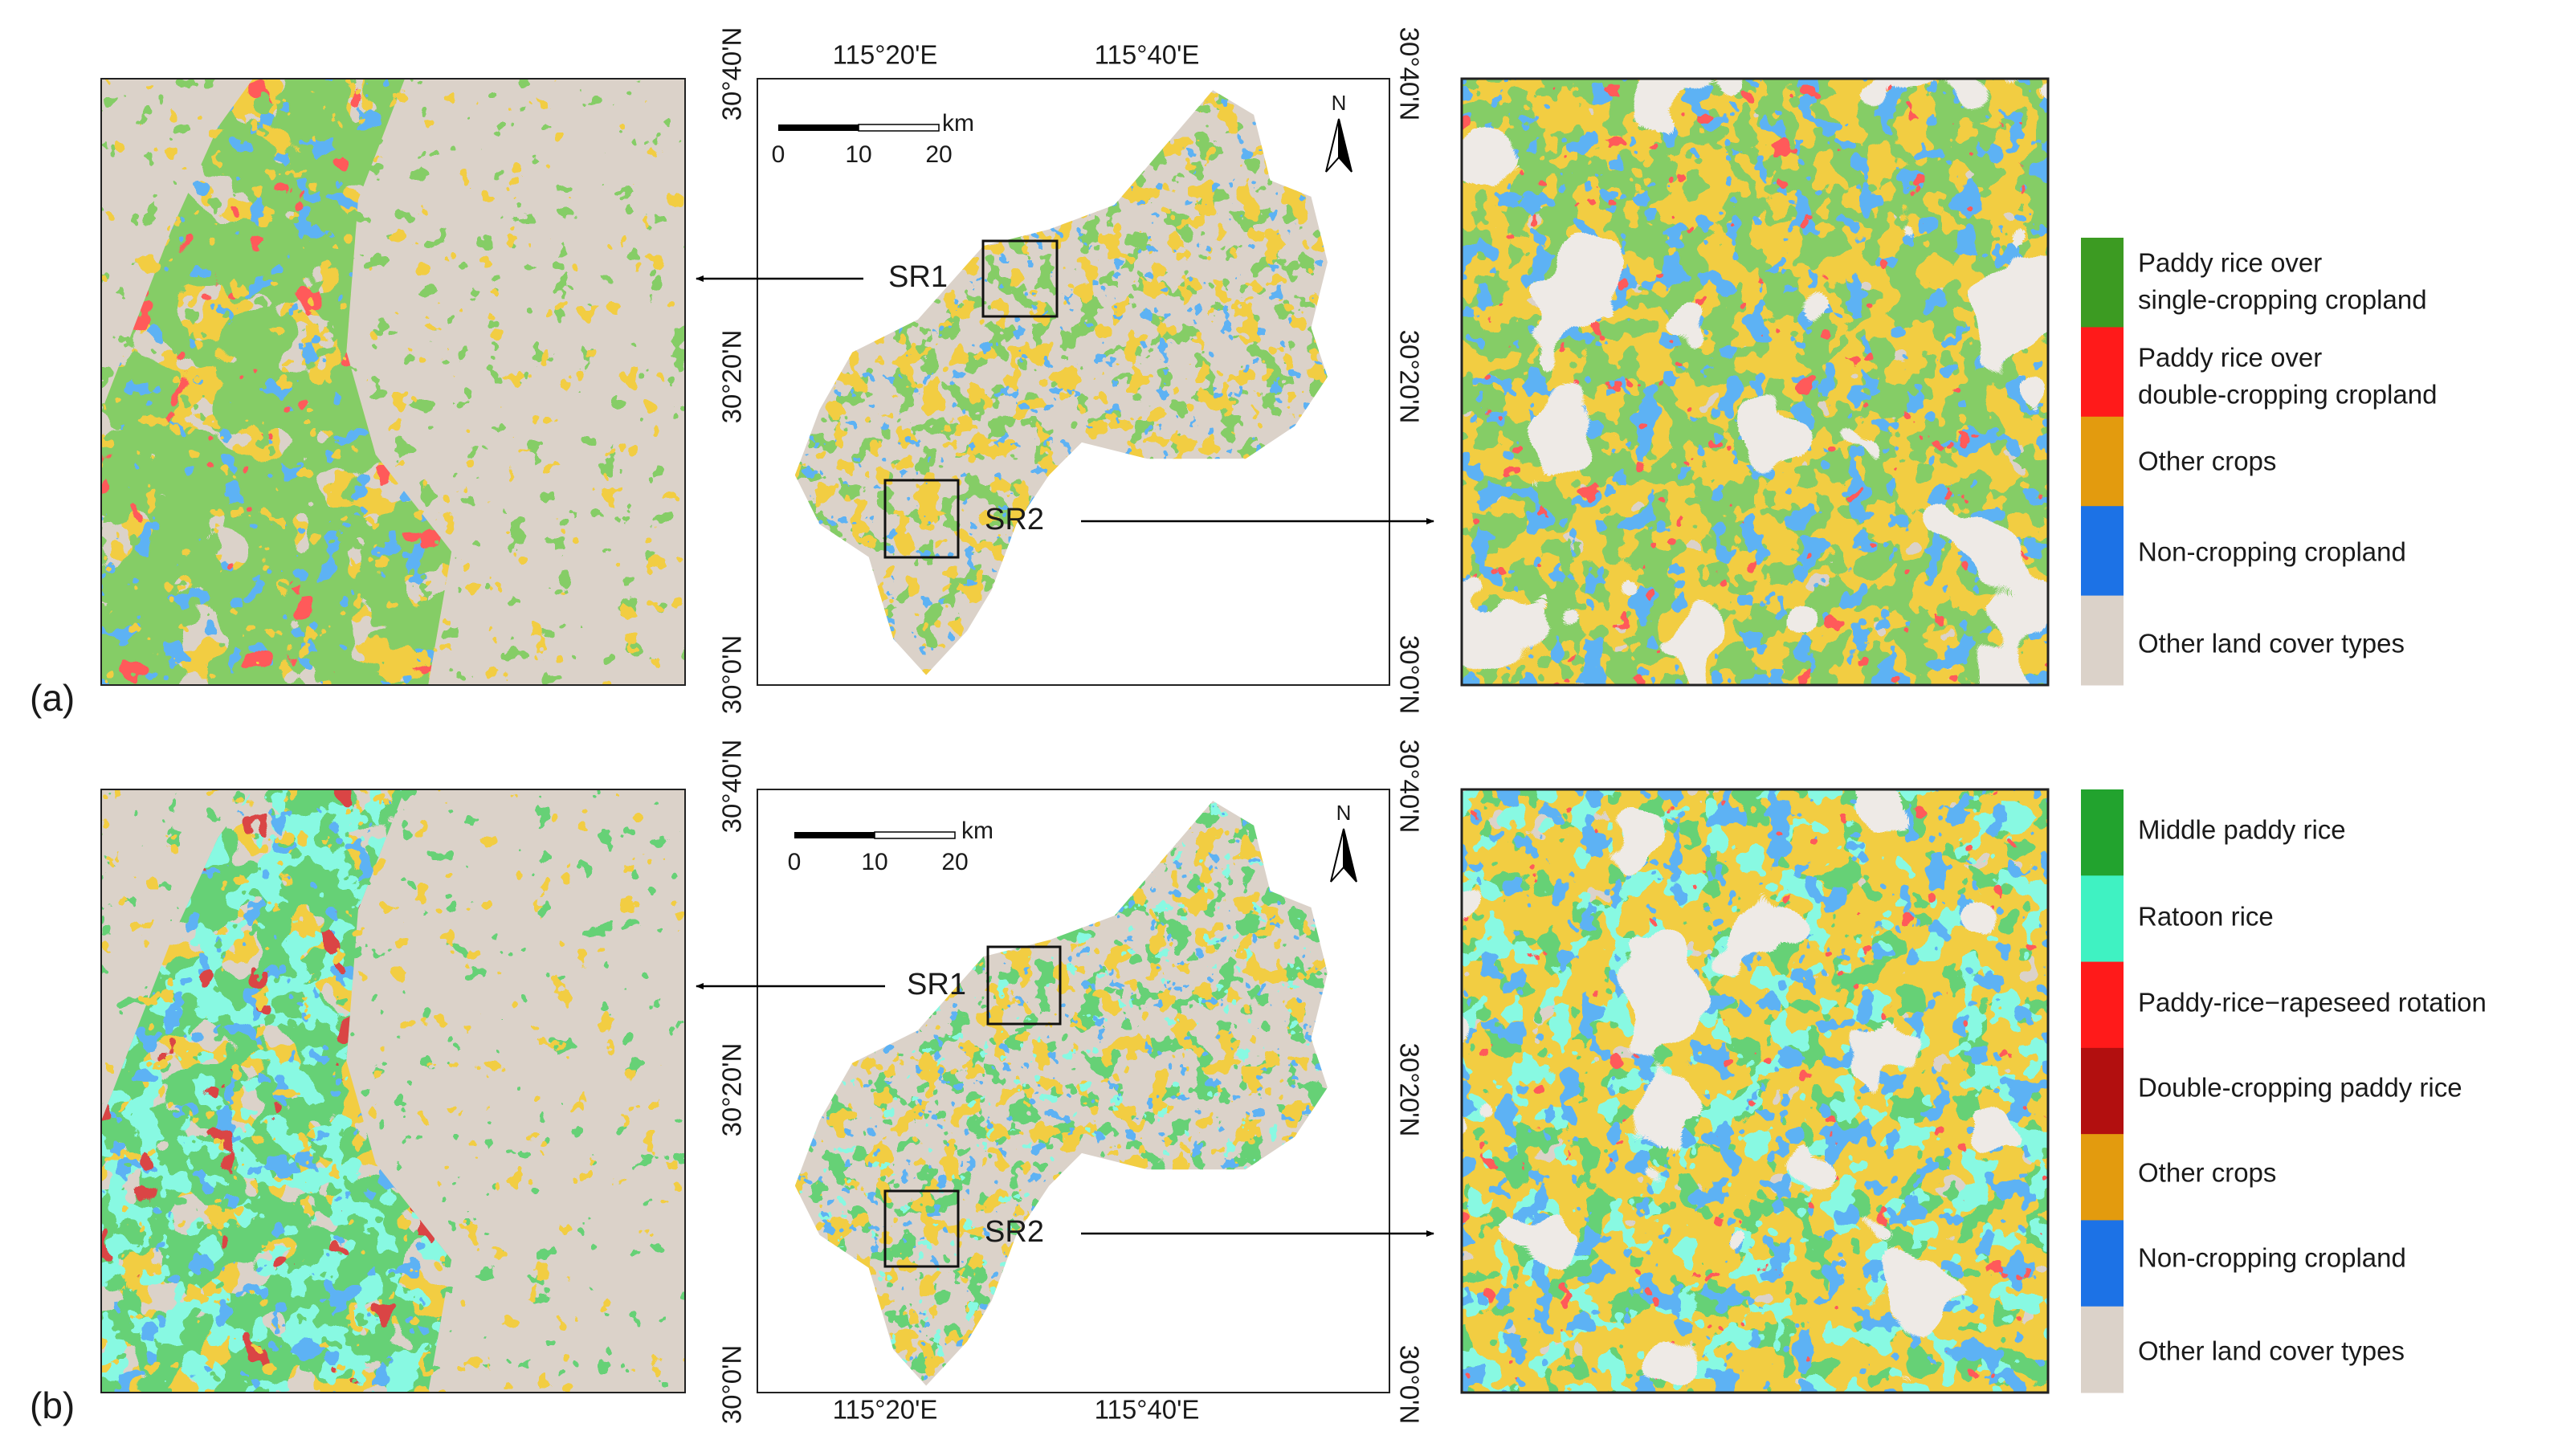  I want to click on legend-label: Paddy-rice−rapeseed rotation, so click(2312, 1003).